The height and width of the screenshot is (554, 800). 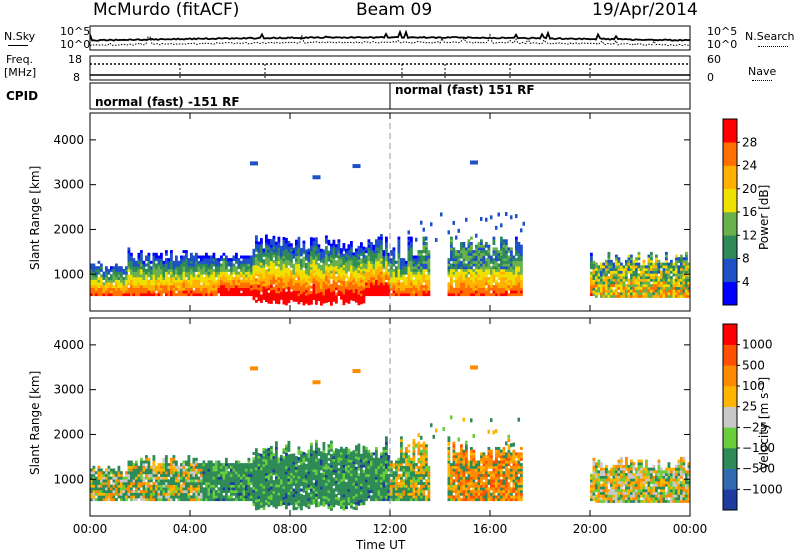 I want to click on nave-legend-line, so click(x=762, y=80).